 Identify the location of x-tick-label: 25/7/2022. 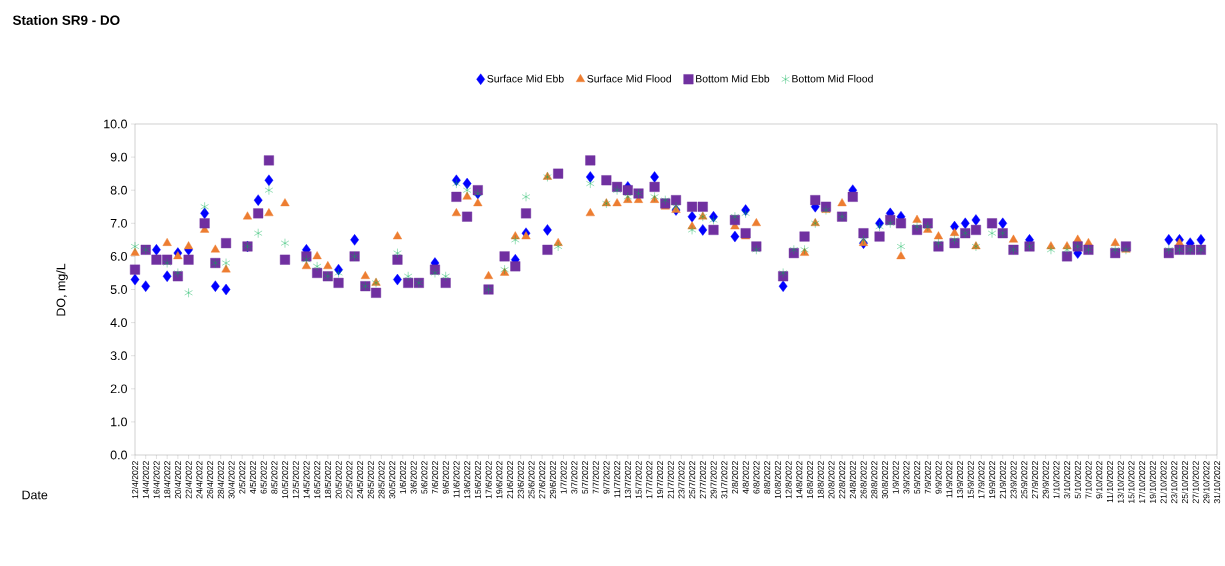
(692, 480).